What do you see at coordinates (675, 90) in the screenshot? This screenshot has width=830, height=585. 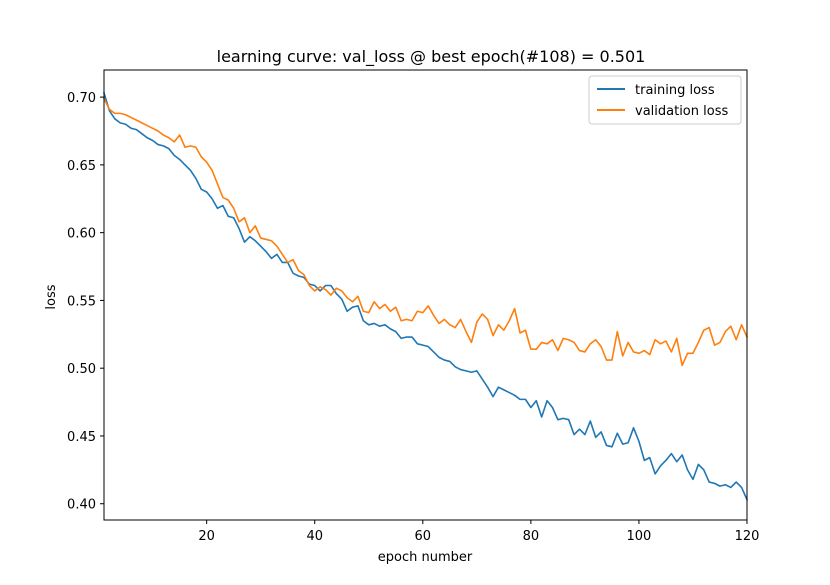 I see `legend-label-training: training loss` at bounding box center [675, 90].